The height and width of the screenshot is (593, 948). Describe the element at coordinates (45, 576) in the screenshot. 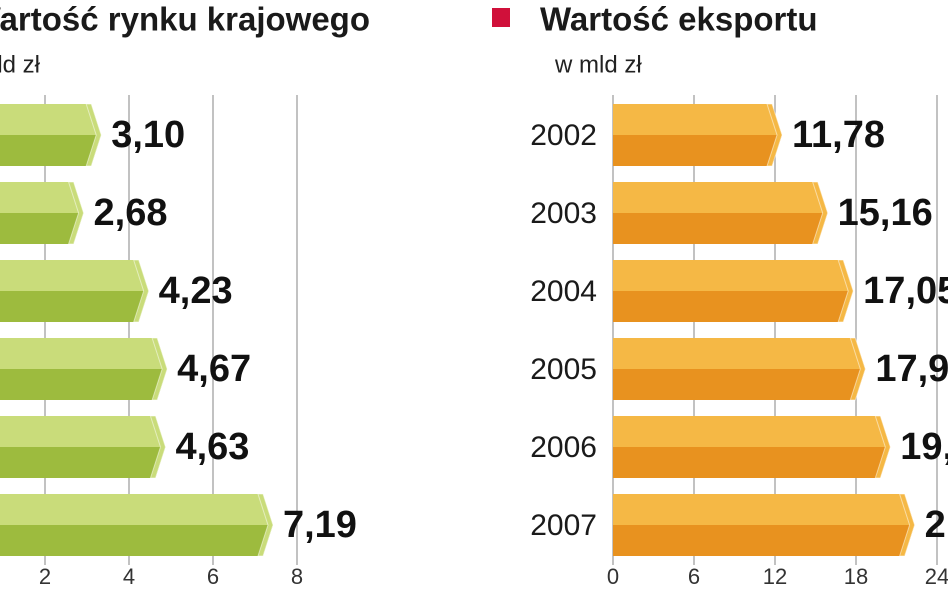

I see `x-tick-label: 2` at that location.